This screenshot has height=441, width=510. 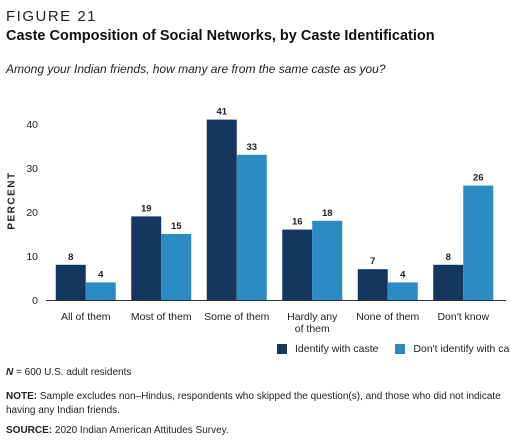 I want to click on x-tick-label: Most of them, so click(x=161, y=317).